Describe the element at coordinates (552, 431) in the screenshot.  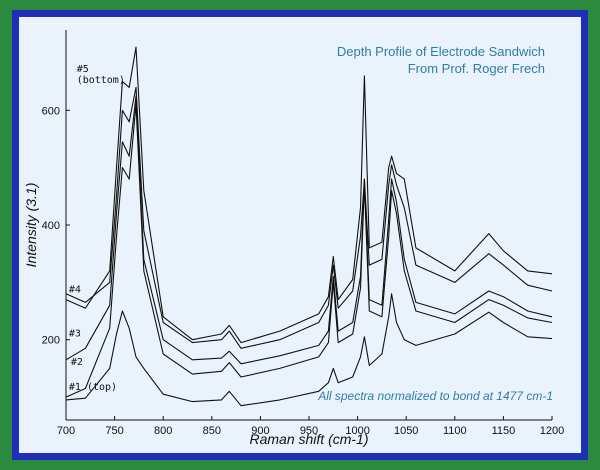
I see `x-tick-label: 1200` at that location.